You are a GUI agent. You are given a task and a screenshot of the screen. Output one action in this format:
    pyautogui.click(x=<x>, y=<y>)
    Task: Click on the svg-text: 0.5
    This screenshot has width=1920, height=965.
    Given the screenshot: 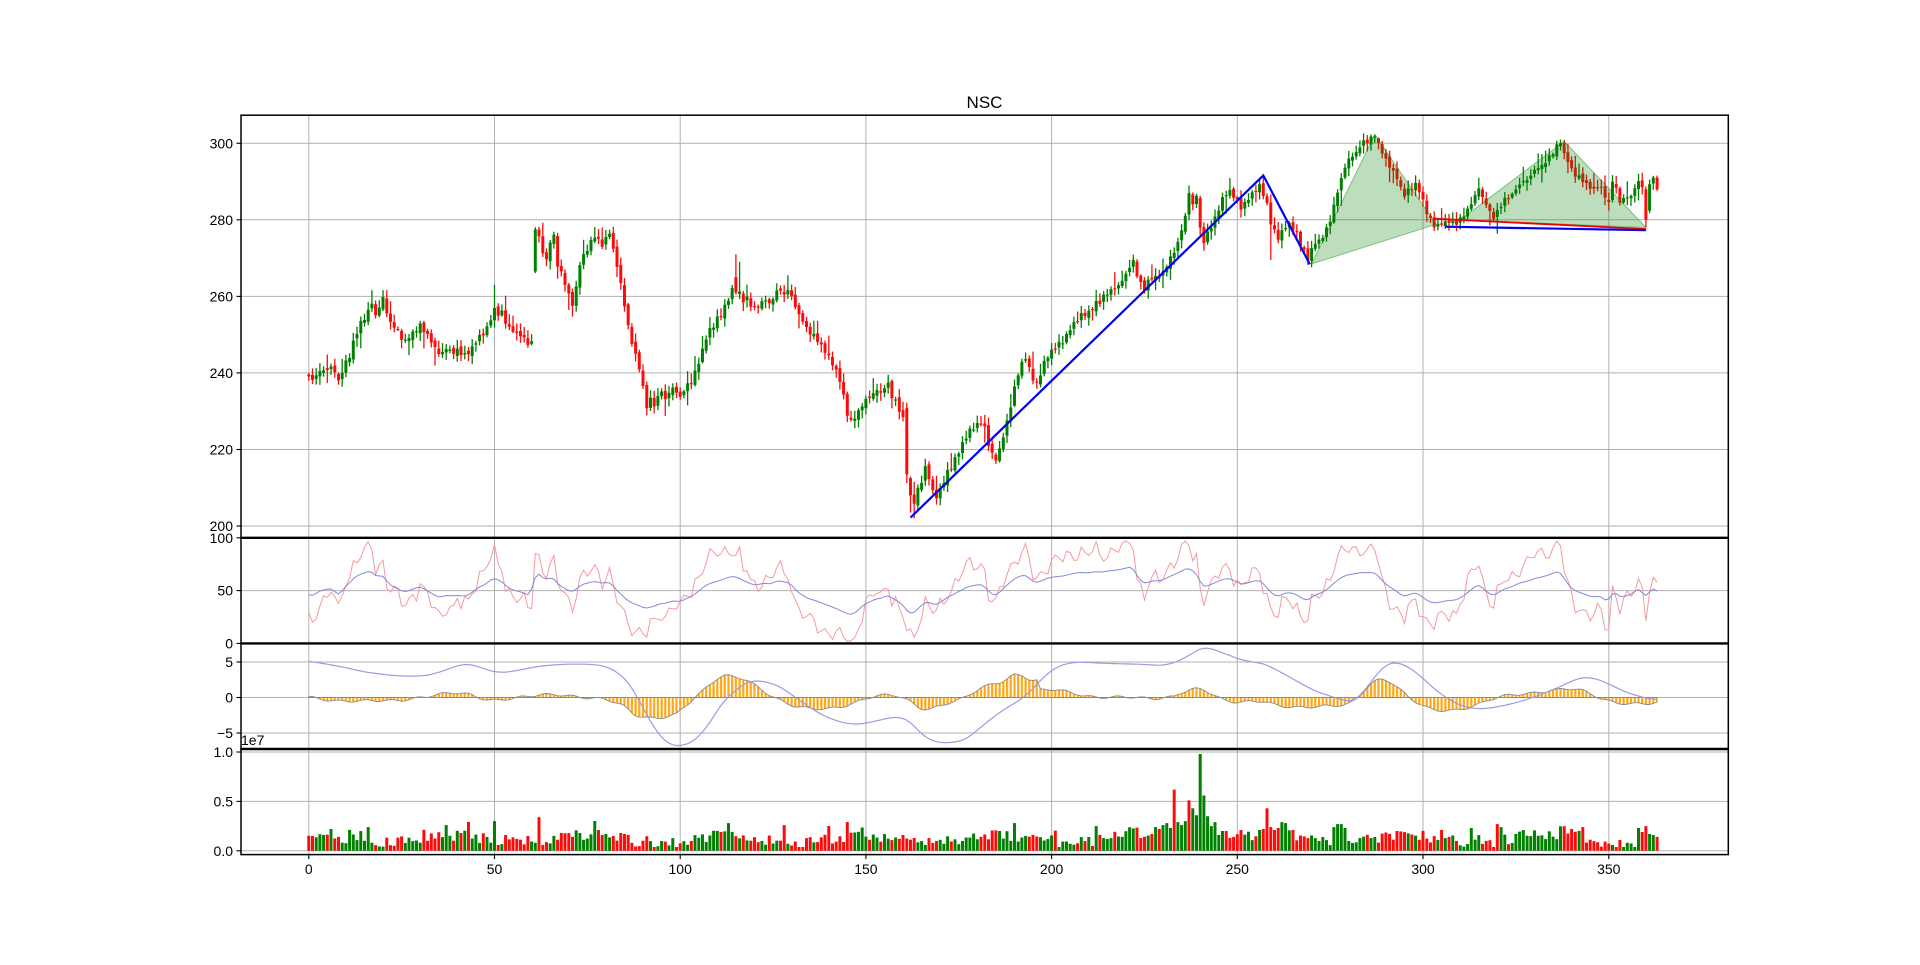 What is the action you would take?
    pyautogui.click(x=224, y=801)
    